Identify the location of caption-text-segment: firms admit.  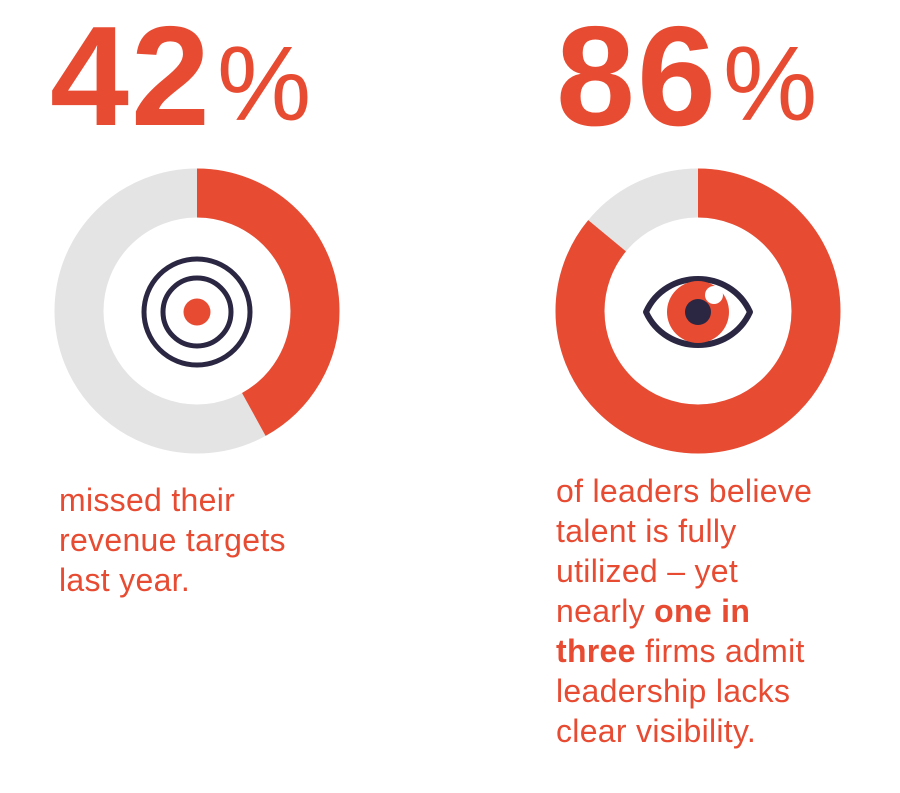
(720, 651).